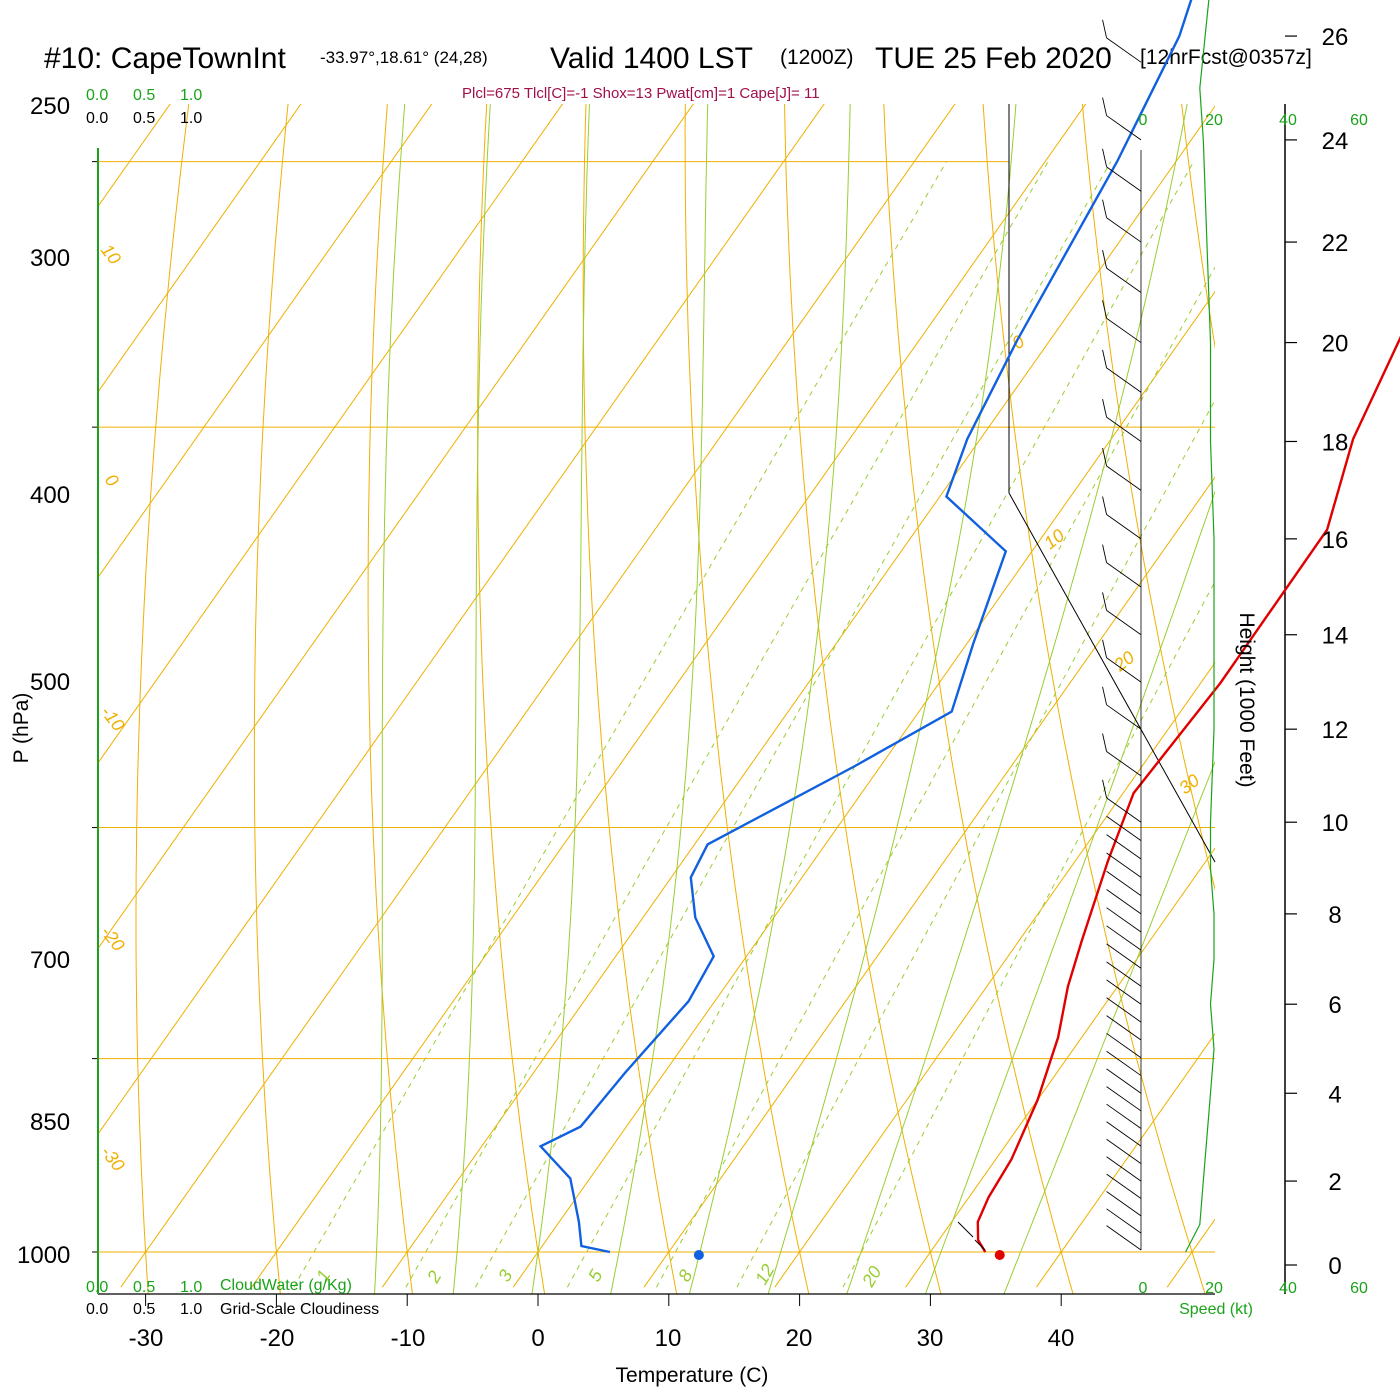 This screenshot has height=1400, width=1400. What do you see at coordinates (50, 258) in the screenshot?
I see `pressure-tick-label: 300` at bounding box center [50, 258].